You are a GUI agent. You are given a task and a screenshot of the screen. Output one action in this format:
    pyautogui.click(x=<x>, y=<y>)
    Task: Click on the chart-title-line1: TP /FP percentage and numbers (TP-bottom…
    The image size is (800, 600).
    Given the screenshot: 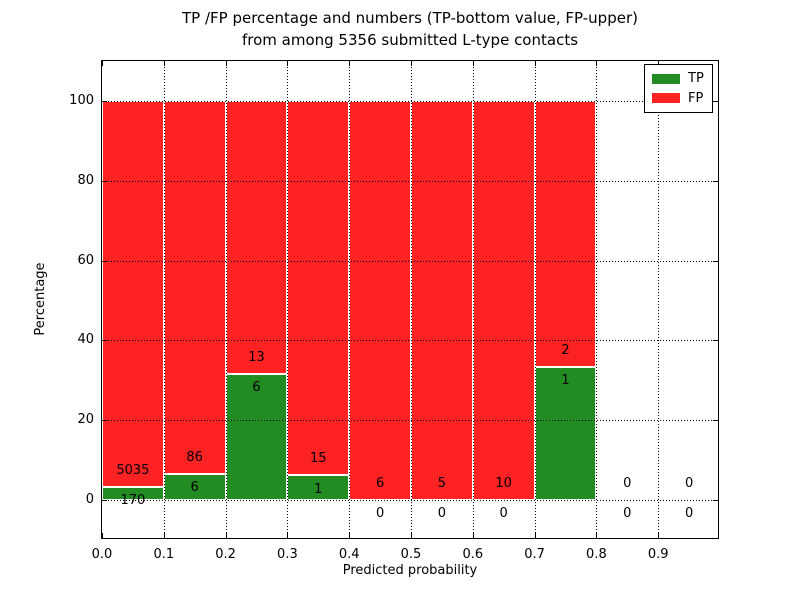 What is the action you would take?
    pyautogui.click(x=410, y=18)
    